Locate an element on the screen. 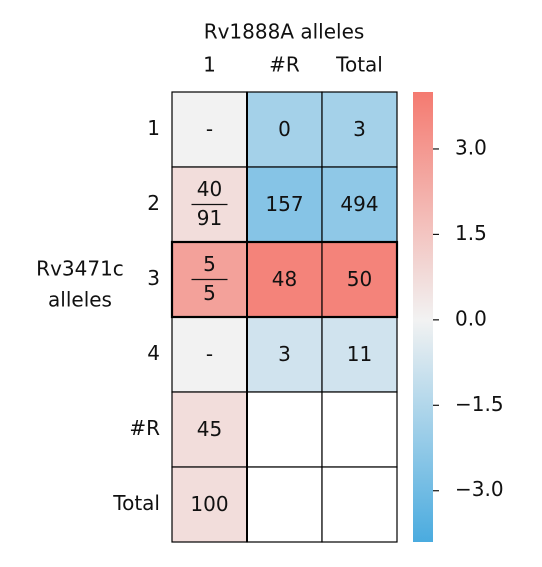 The image size is (542, 567). colorbar-tick-label: −3.0 is located at coordinates (479, 489).